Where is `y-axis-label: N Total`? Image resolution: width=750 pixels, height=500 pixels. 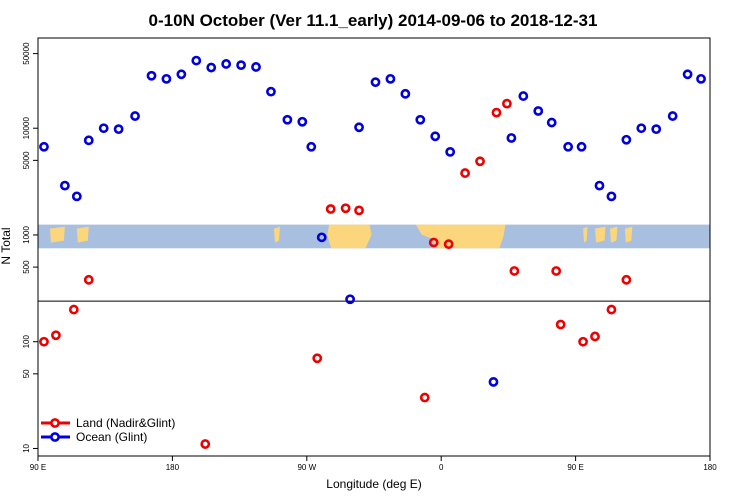 y-axis-label: N Total is located at coordinates (6, 245).